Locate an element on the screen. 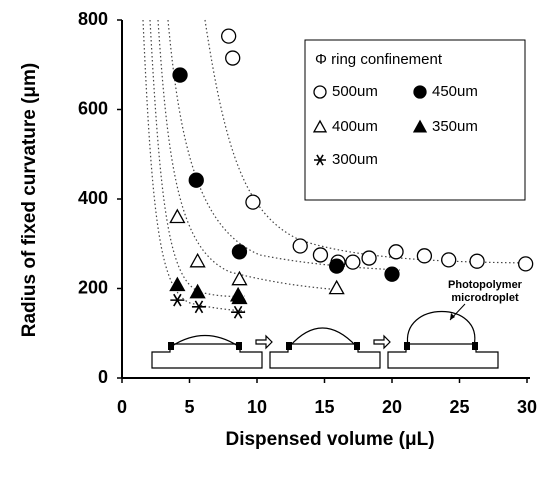 The height and width of the screenshot is (480, 552). annotation: microdroplet is located at coordinates (485, 298).